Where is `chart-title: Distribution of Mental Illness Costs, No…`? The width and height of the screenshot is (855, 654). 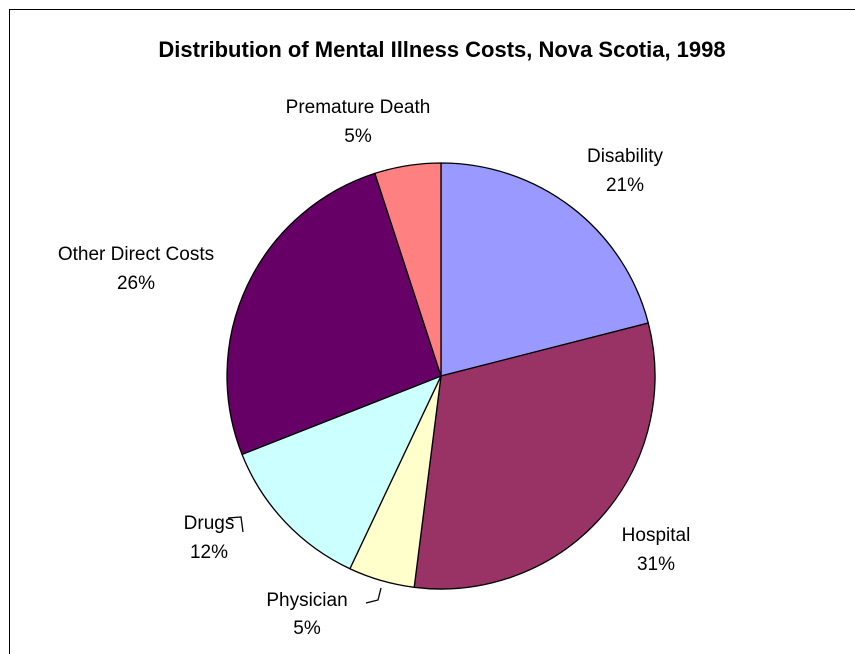
chart-title: Distribution of Mental Illness Costs, No… is located at coordinates (441, 49).